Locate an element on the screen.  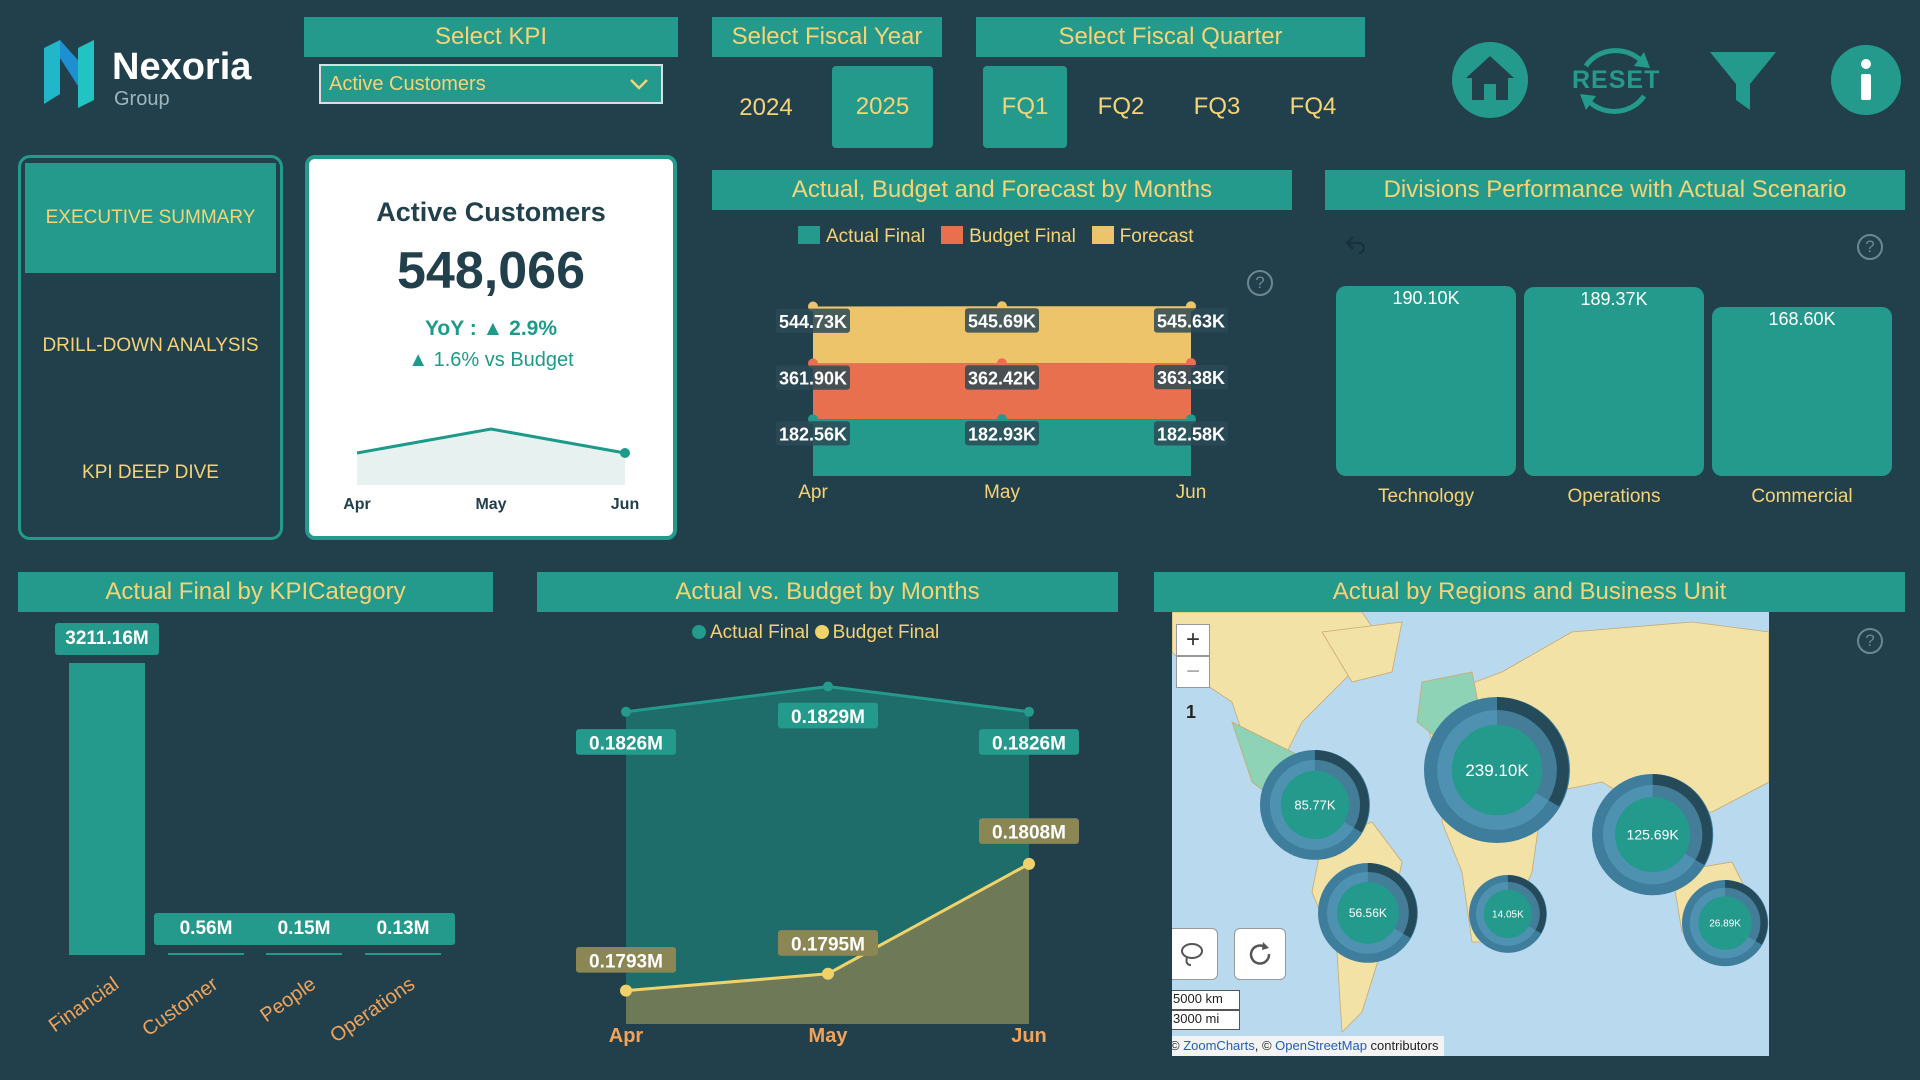
map-bubble-label-5: 26.89K is located at coordinates (1725, 924).